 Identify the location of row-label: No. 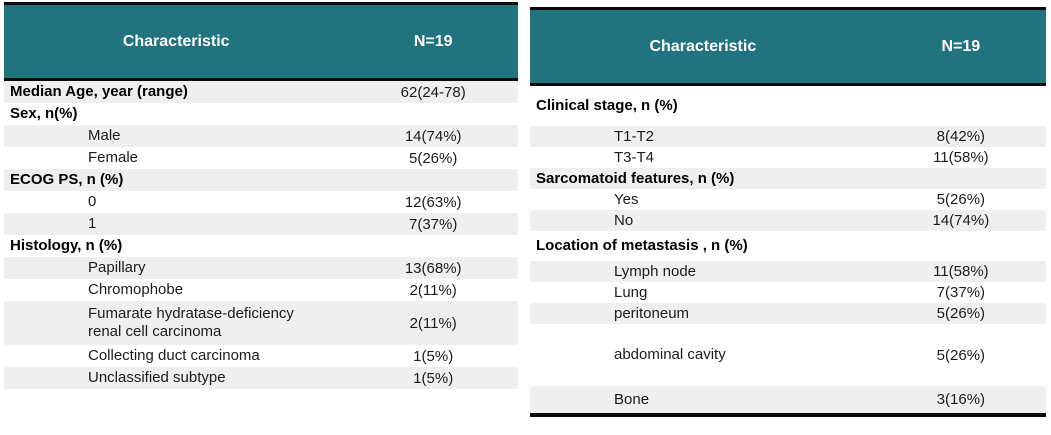
(624, 220).